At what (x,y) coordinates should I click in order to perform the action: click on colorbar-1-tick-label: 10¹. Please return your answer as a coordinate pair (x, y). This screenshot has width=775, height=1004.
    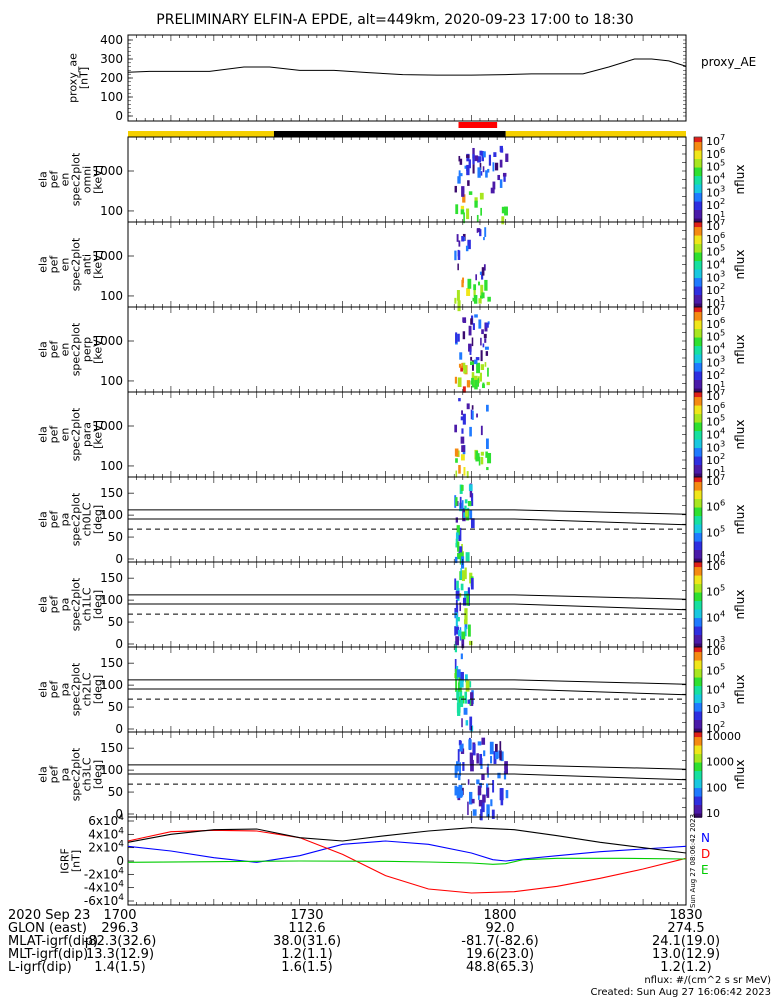
    Looking at the image, I should click on (715, 217).